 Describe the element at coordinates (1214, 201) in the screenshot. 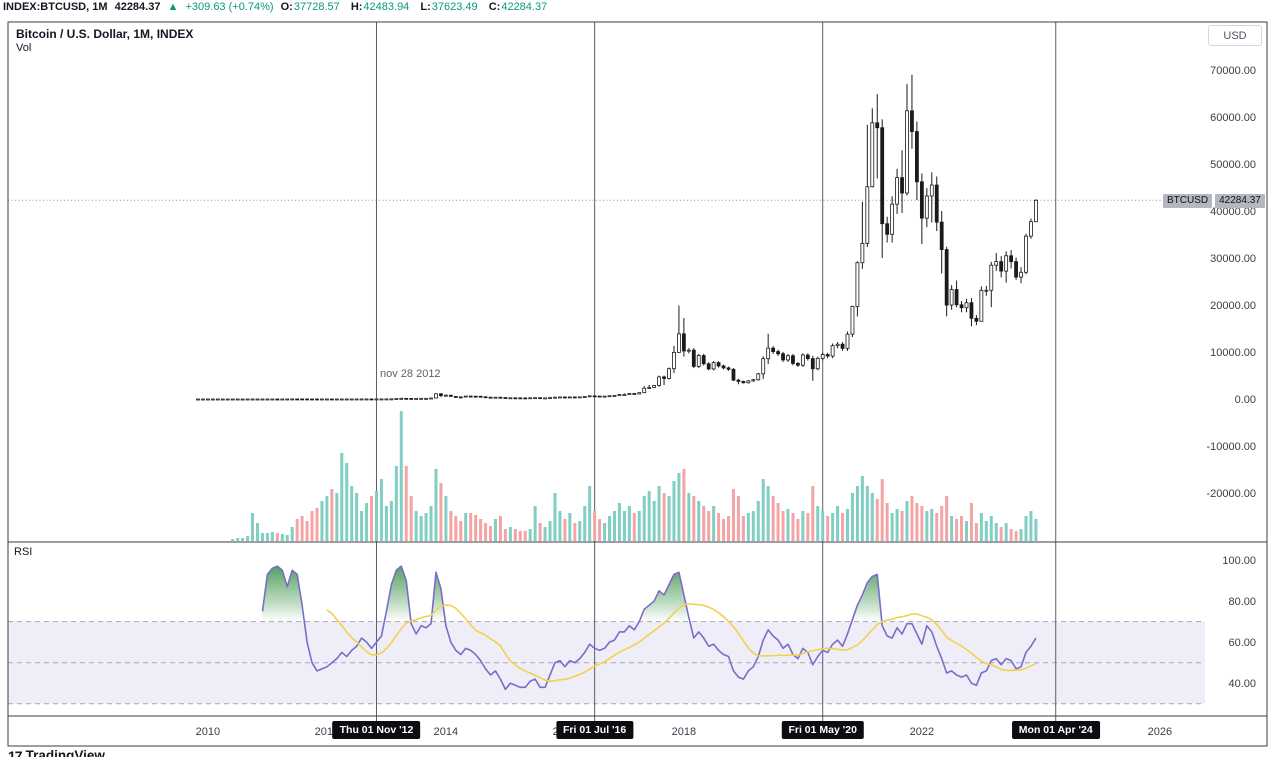

I see `last-price-axis-label: BTCUSD 42284.37` at that location.